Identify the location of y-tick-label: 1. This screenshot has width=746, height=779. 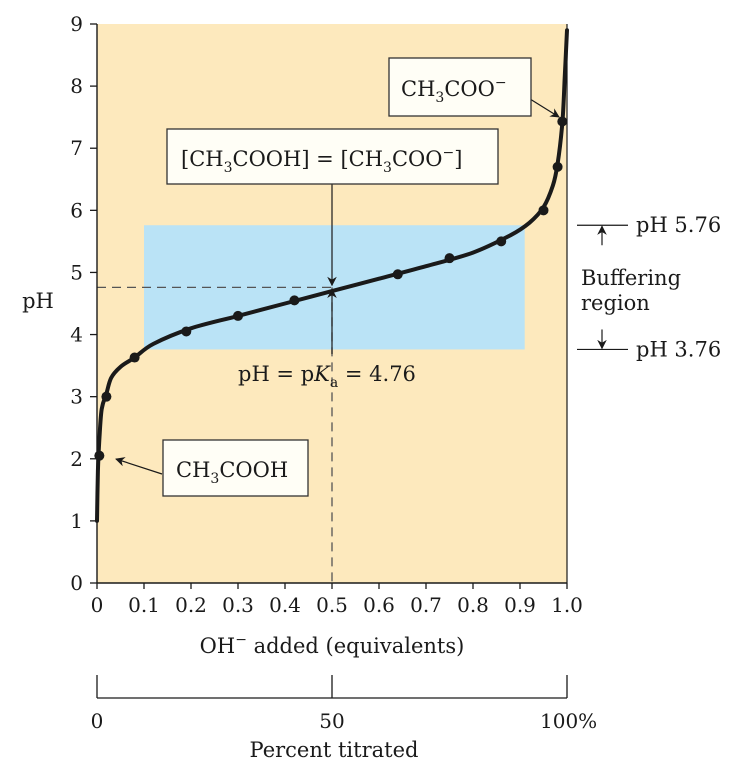
(76, 521).